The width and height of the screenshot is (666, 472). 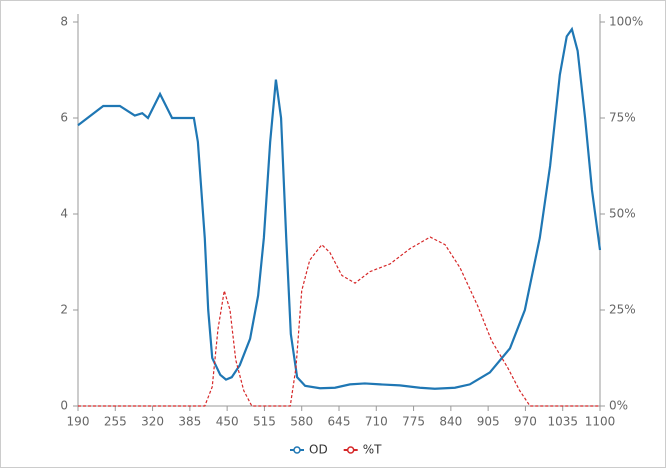 What do you see at coordinates (301, 422) in the screenshot?
I see `x-tick-label: 580` at bounding box center [301, 422].